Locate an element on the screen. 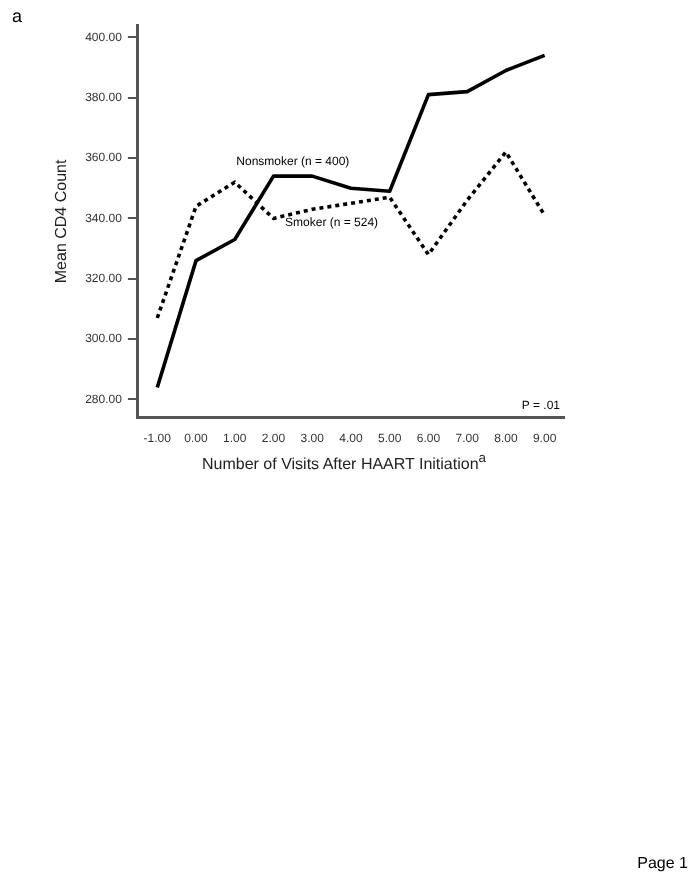  x-axis-title: Number of Visits After HAART Initiation$^{a}$ is located at coordinates (344, 463).